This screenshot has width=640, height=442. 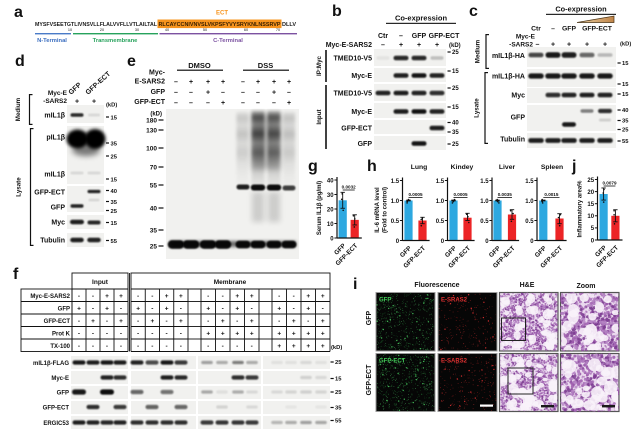 I want to click on svg-text: Zoom, so click(x=585, y=286).